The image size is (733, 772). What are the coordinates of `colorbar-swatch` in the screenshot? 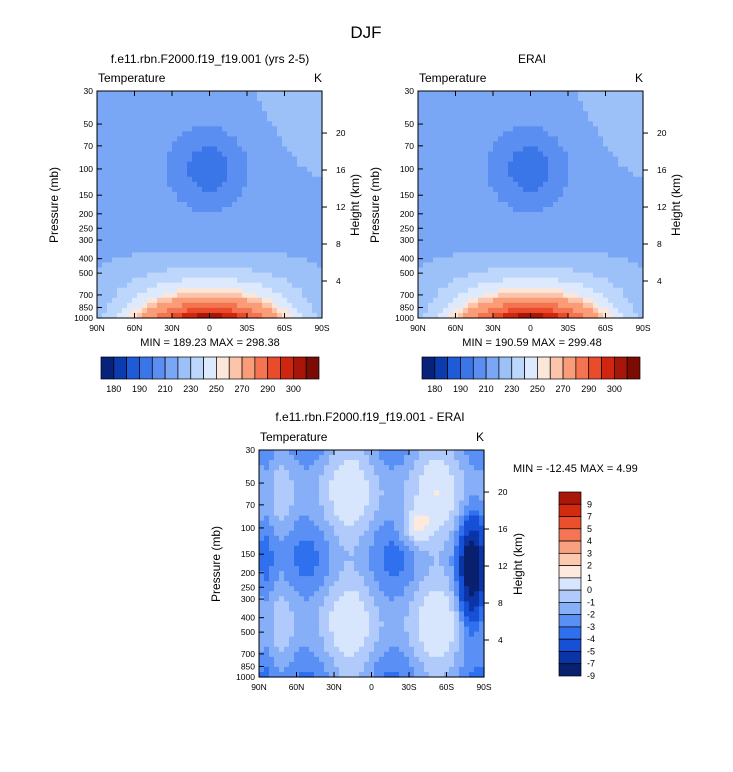 It's located at (633, 368).